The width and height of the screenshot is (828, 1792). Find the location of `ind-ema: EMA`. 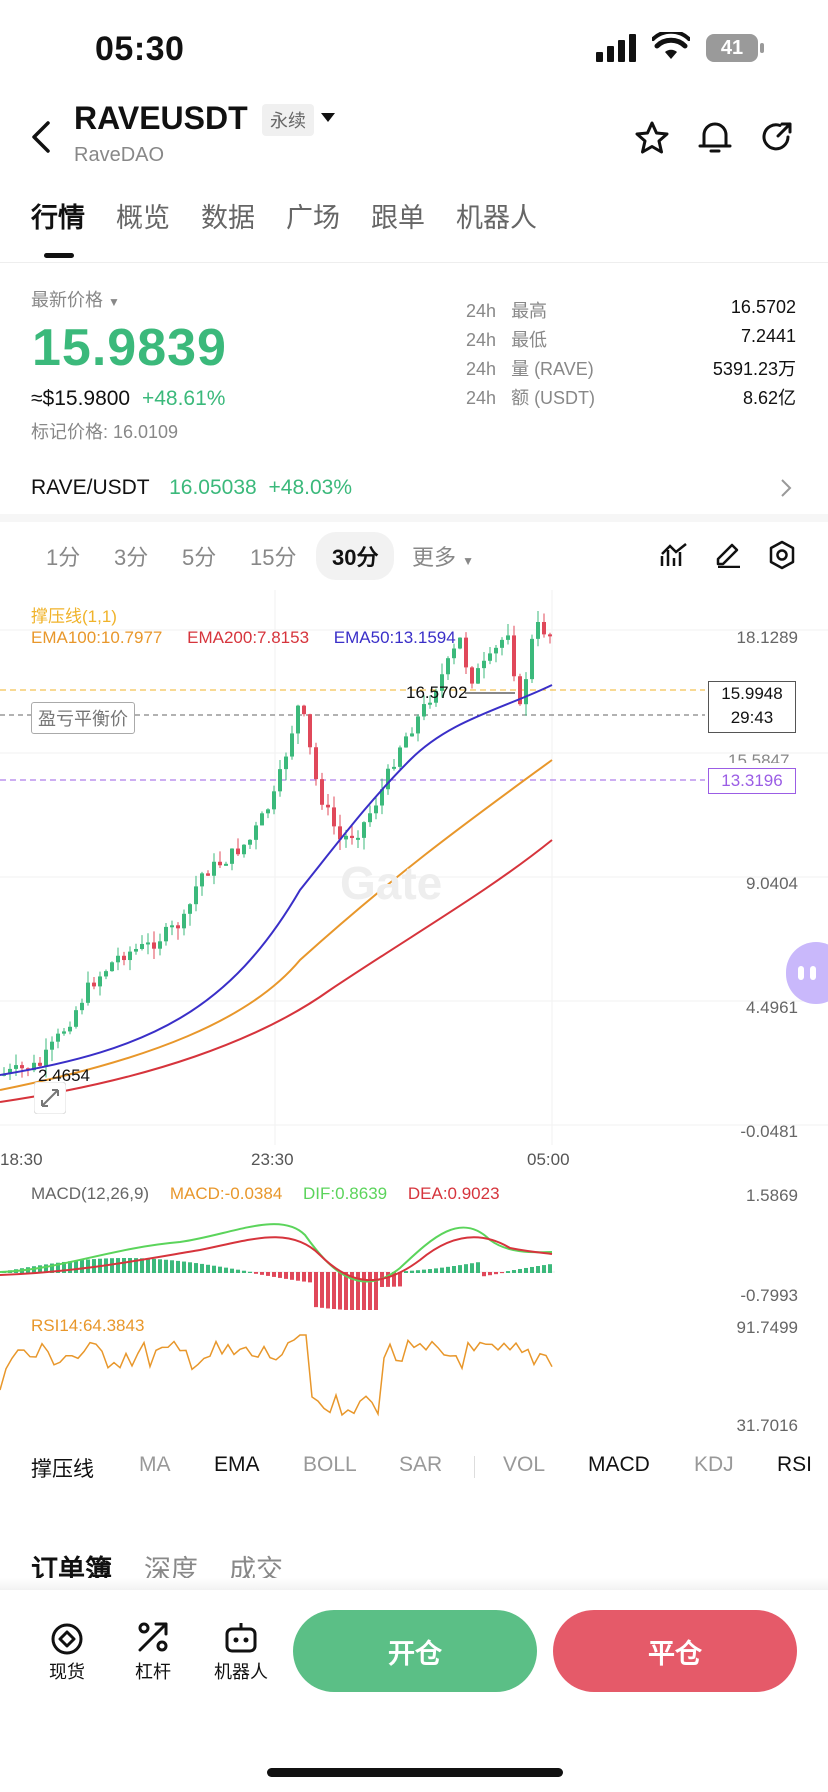

ind-ema: EMA is located at coordinates (237, 1464).